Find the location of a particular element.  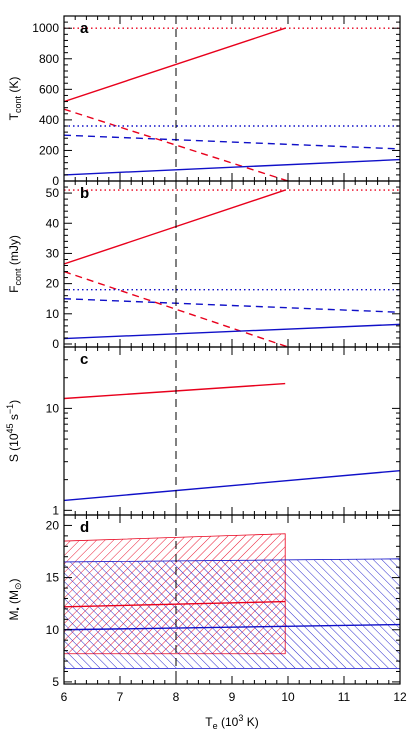

y-tick-label: 5 is located at coordinates (55, 682).